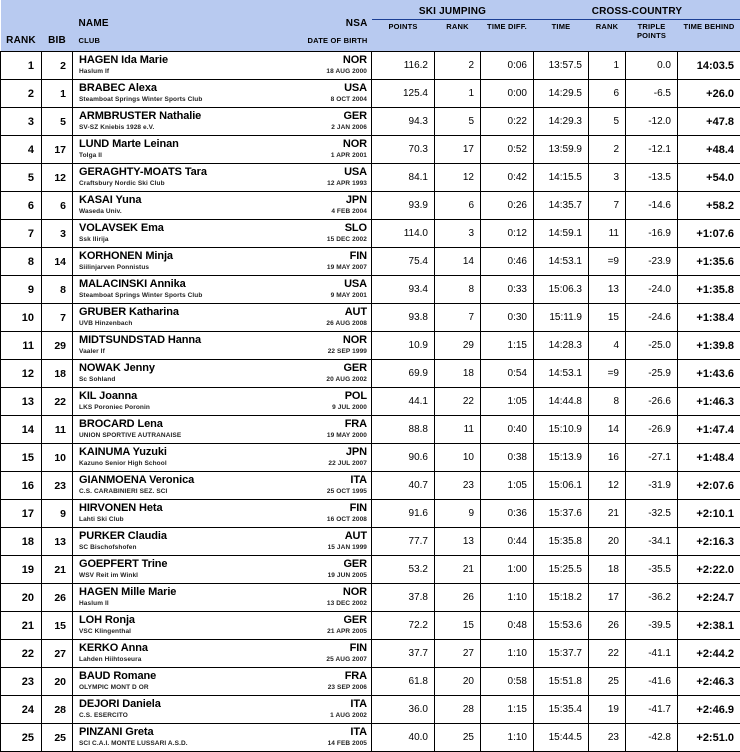  Describe the element at coordinates (607, 598) in the screenshot. I see `cell-cc-rank: 17` at that location.